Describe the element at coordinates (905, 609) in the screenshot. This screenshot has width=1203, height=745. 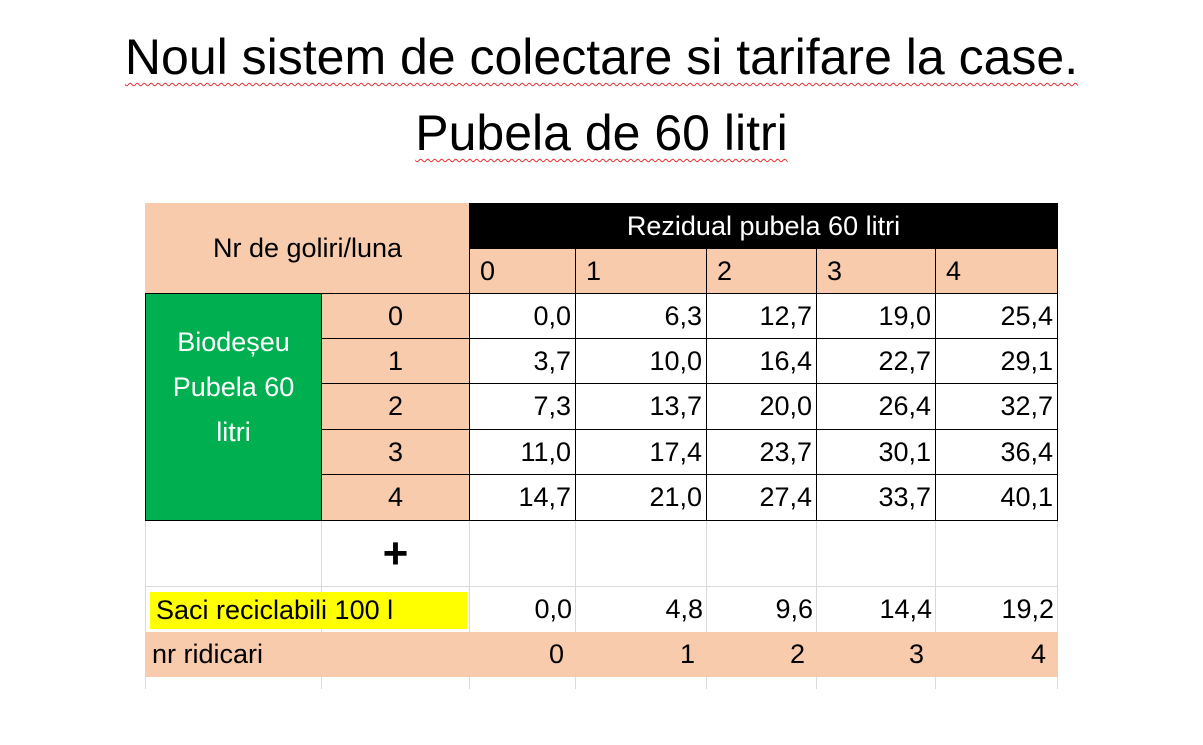
I see `recycle-value: 14,4` at that location.